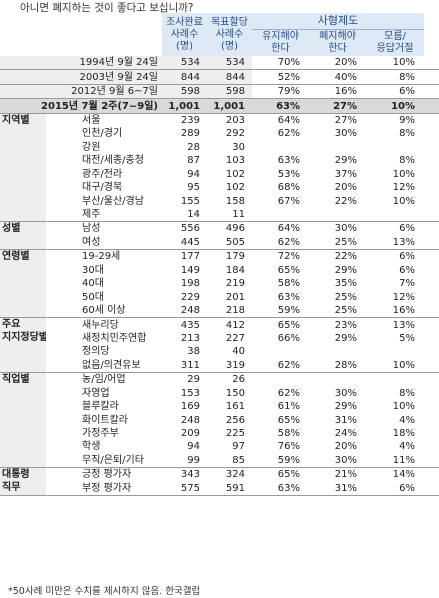 The image size is (439, 598). What do you see at coordinates (184, 461) in the screenshot?
I see `survey-n-cell: 99` at bounding box center [184, 461].